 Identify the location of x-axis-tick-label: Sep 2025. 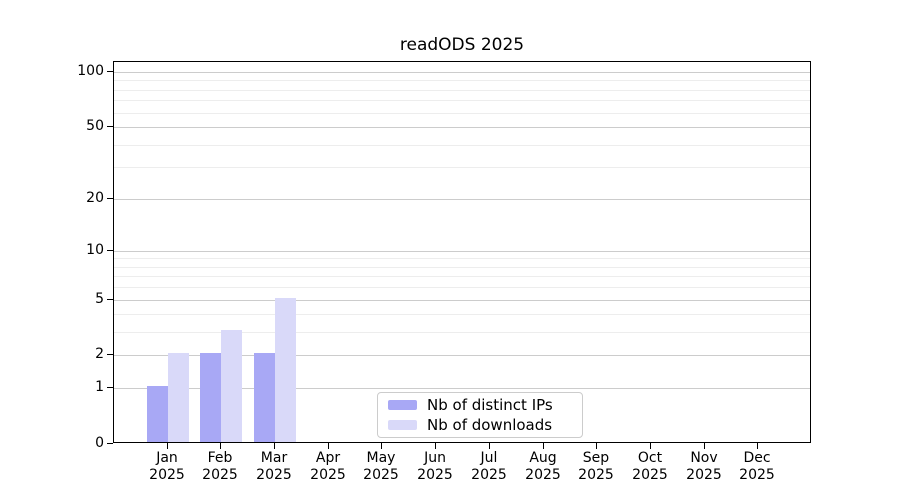
(596, 467).